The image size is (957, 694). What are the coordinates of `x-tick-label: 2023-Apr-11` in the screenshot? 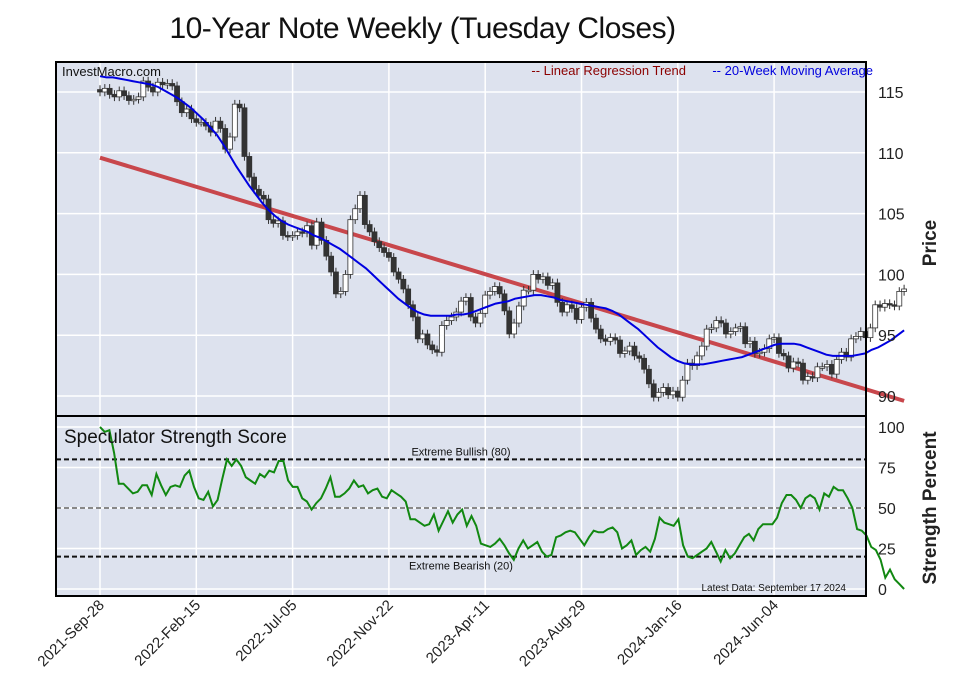 It's located at (458, 632).